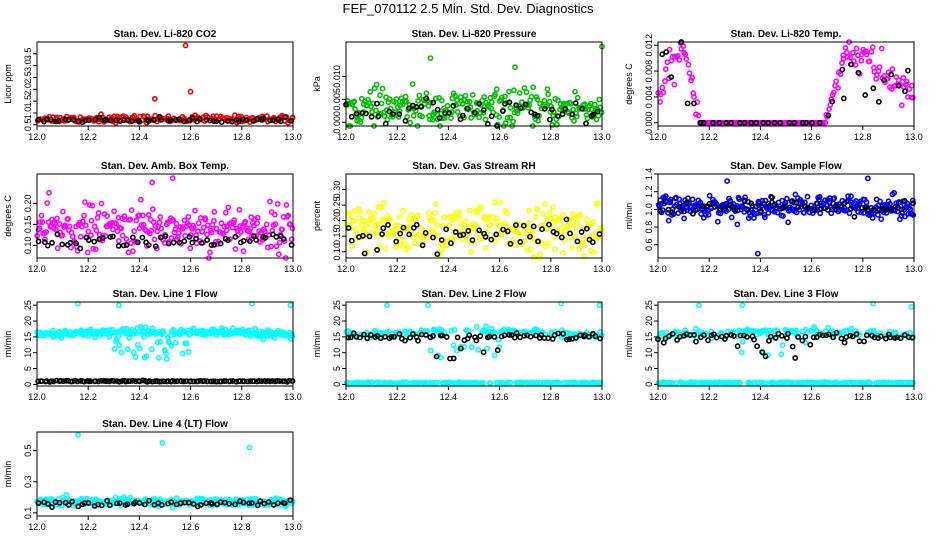 Image resolution: width=936 pixels, height=540 pixels. Describe the element at coordinates (191, 527) in the screenshot. I see `x-tick-label: 12.6` at that location.